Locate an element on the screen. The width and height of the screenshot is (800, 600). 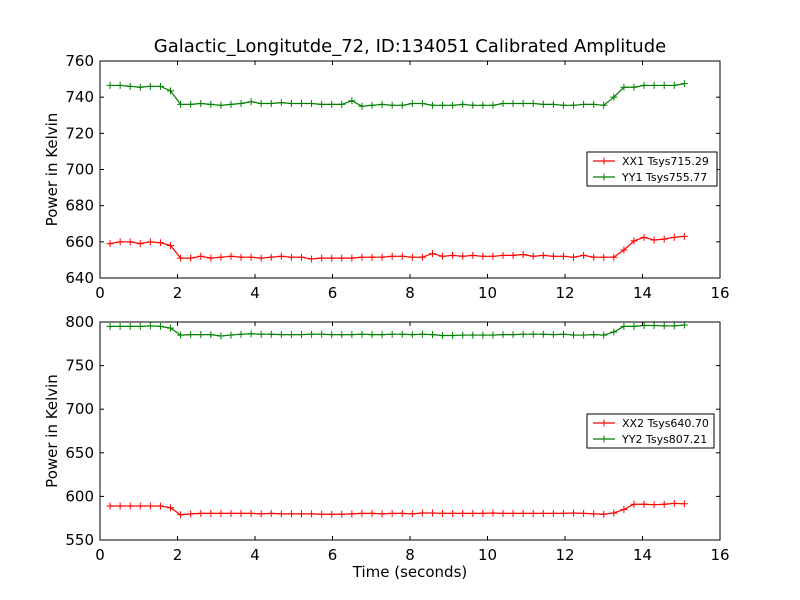
x-tick-label: 0 is located at coordinates (100, 555).